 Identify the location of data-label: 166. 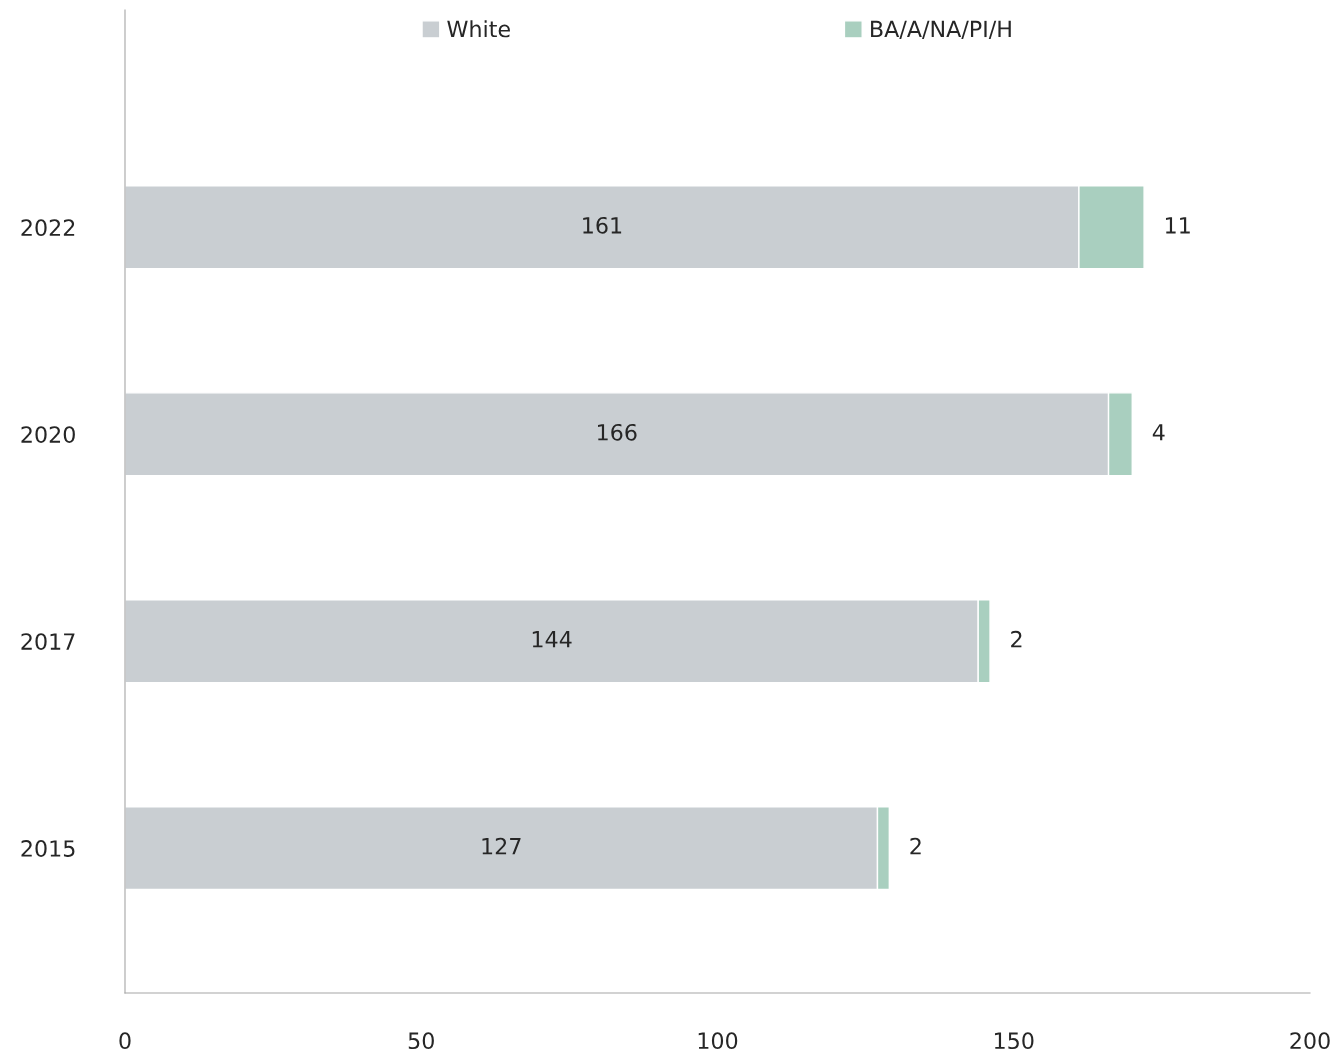
(617, 432).